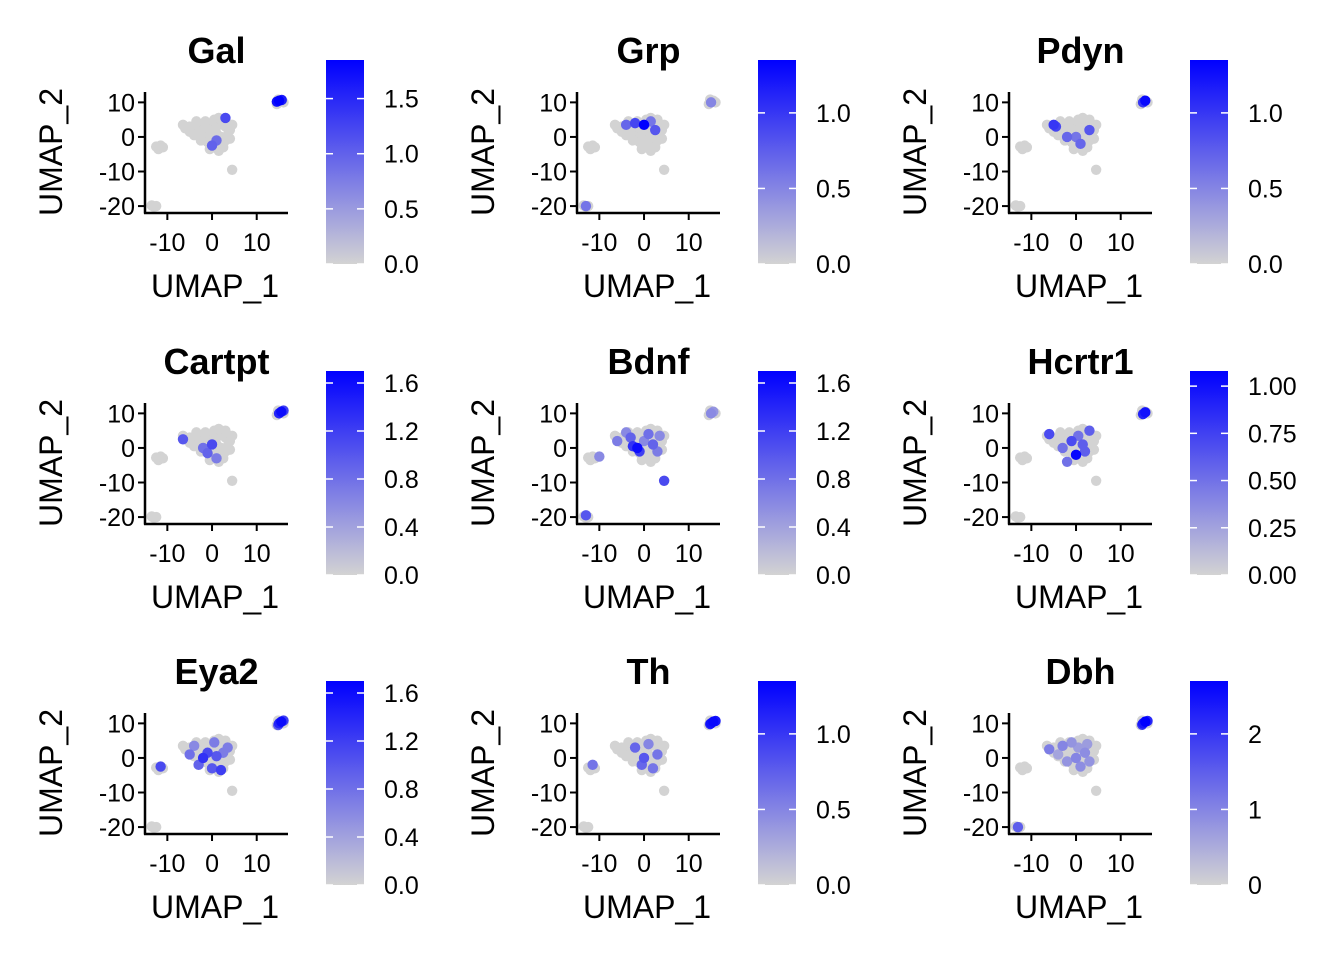 The image size is (1344, 965). Describe the element at coordinates (1090, 167) in the screenshot. I see `panel-pdyn: Pdyn -20 -10 0 10 -10 0 10 UMAP_1 UMAP_2 0.0 0.5 1.0` at that location.